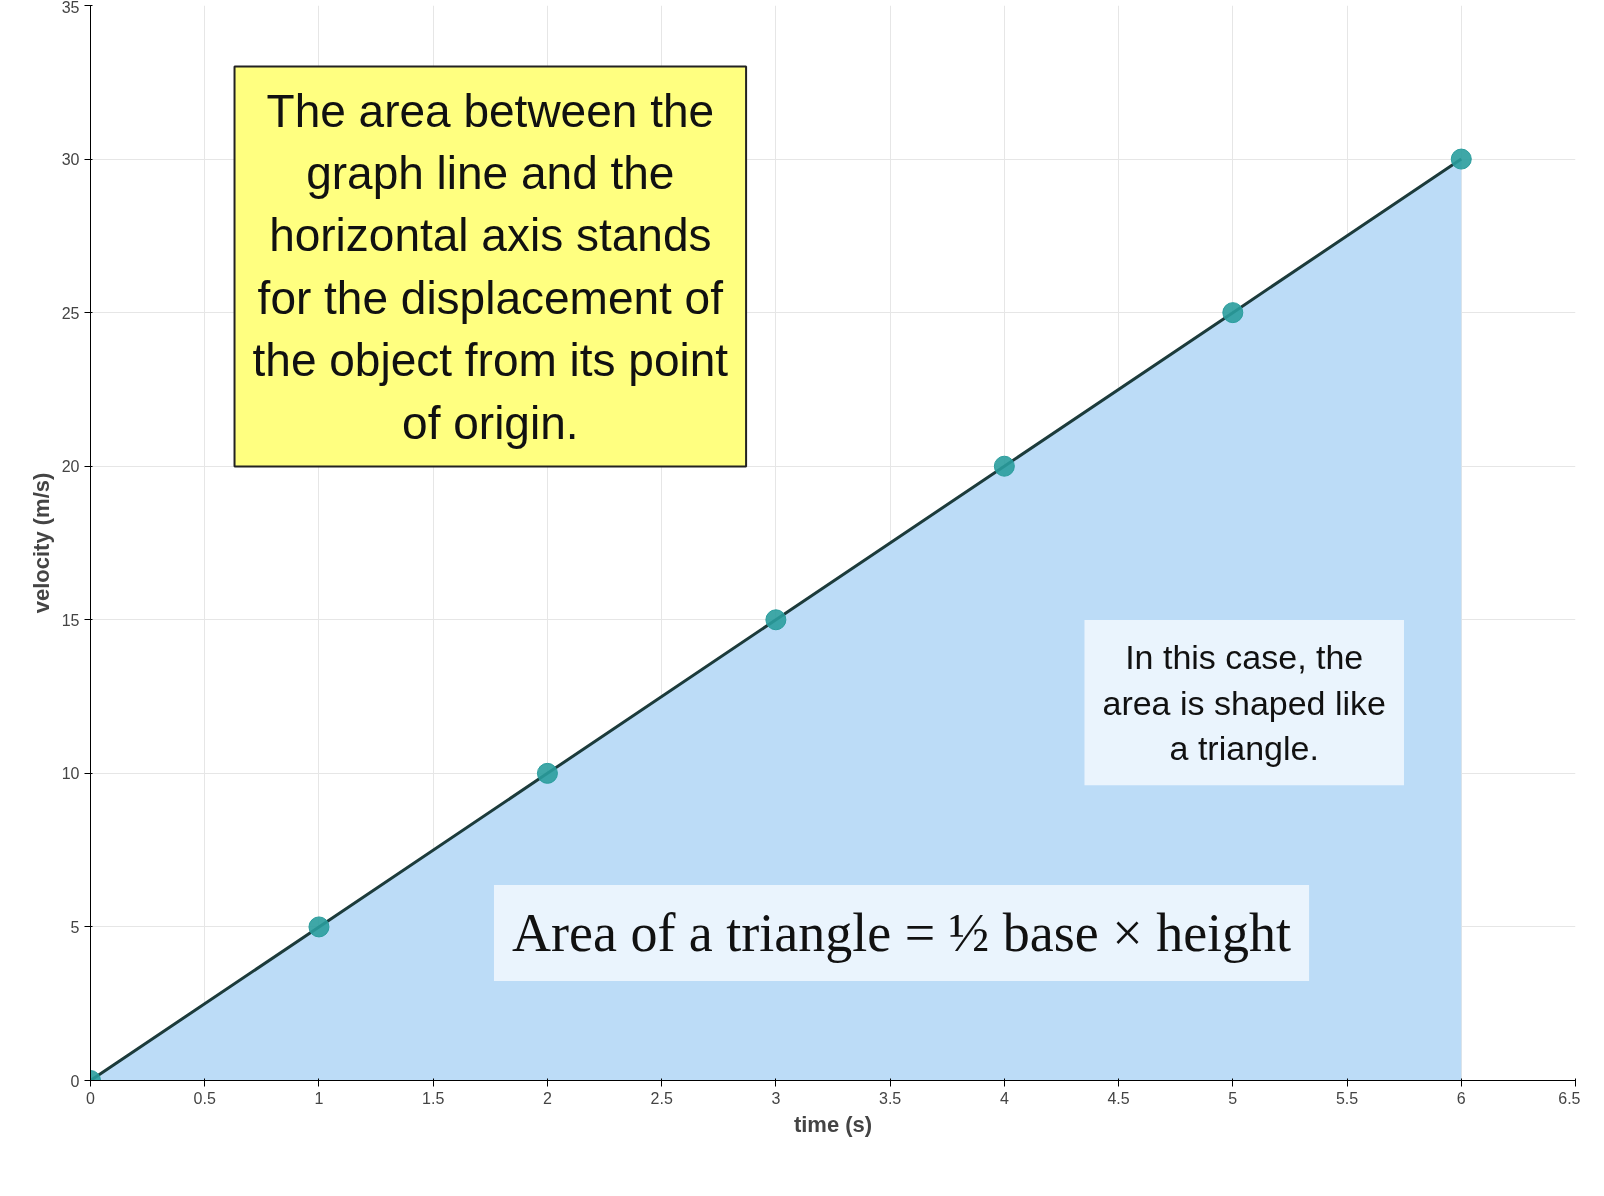  Describe the element at coordinates (75, 1081) in the screenshot. I see `y-tick-label: 0` at that location.